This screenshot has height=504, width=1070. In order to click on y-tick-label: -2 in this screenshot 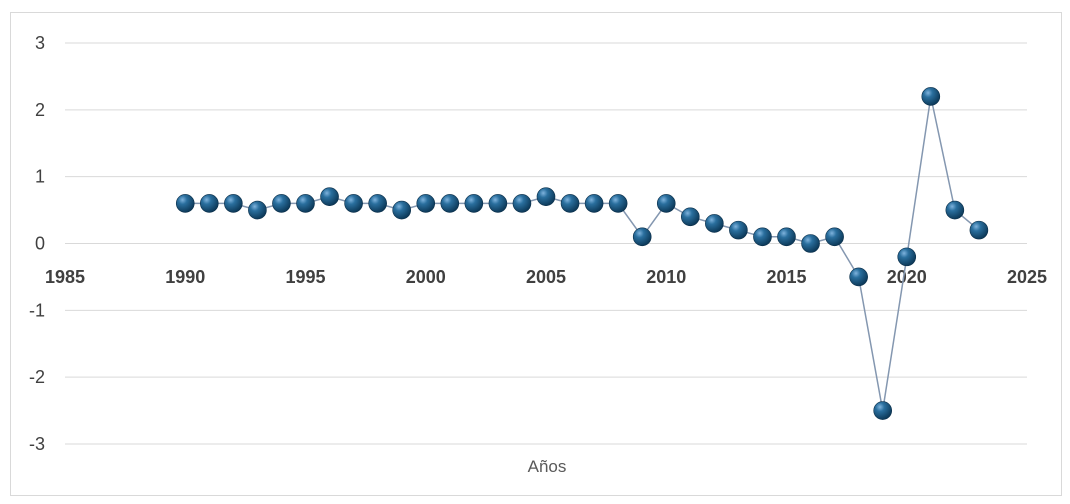, I will do `click(37, 377)`.